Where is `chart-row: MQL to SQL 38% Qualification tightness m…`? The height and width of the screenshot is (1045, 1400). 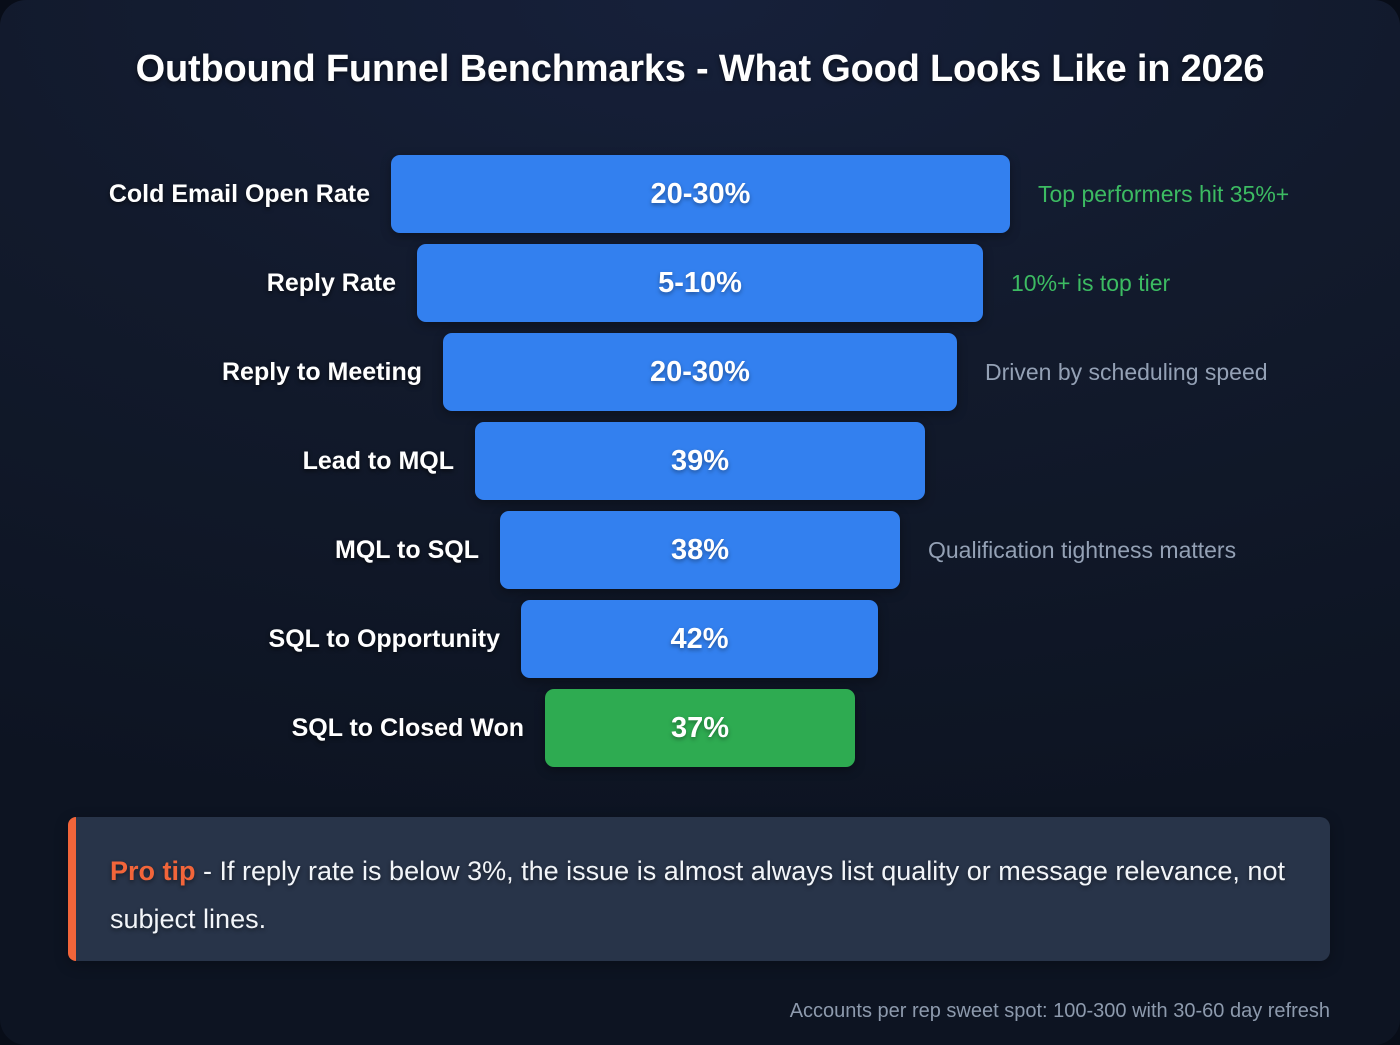 chart-row: MQL to SQL 38% Qualification tightness m… is located at coordinates (700, 550).